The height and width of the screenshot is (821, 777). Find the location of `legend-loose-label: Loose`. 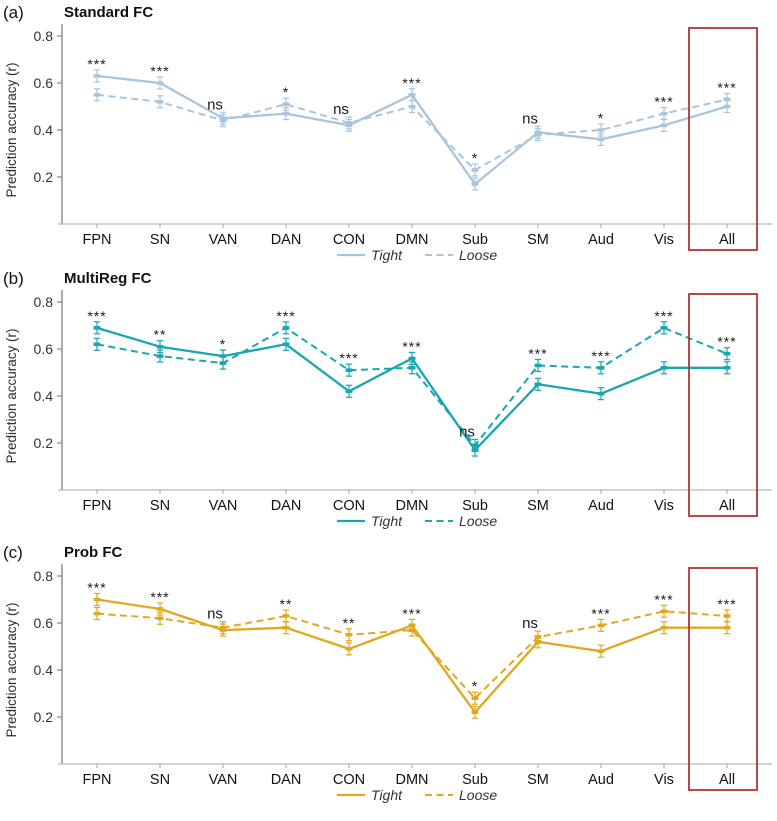

legend-loose-label: Loose is located at coordinates (478, 795).